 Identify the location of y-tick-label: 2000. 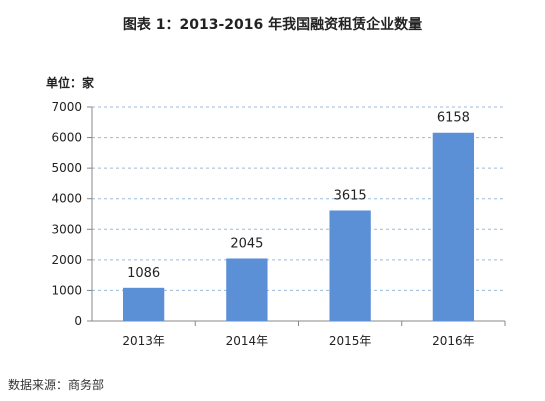
(66, 260).